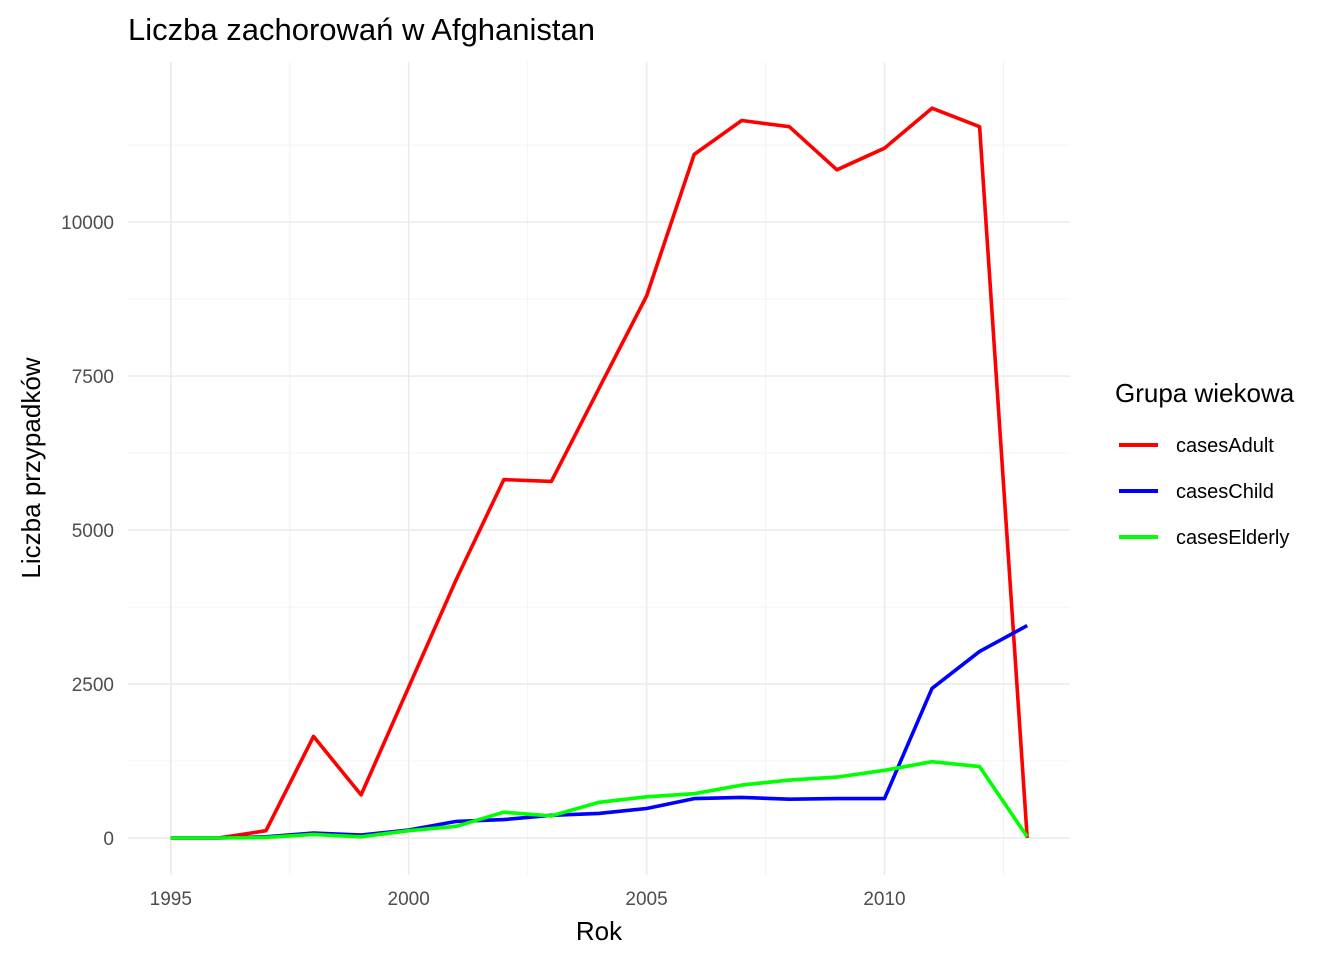  Describe the element at coordinates (108, 839) in the screenshot. I see `y-tick-label: 0` at that location.